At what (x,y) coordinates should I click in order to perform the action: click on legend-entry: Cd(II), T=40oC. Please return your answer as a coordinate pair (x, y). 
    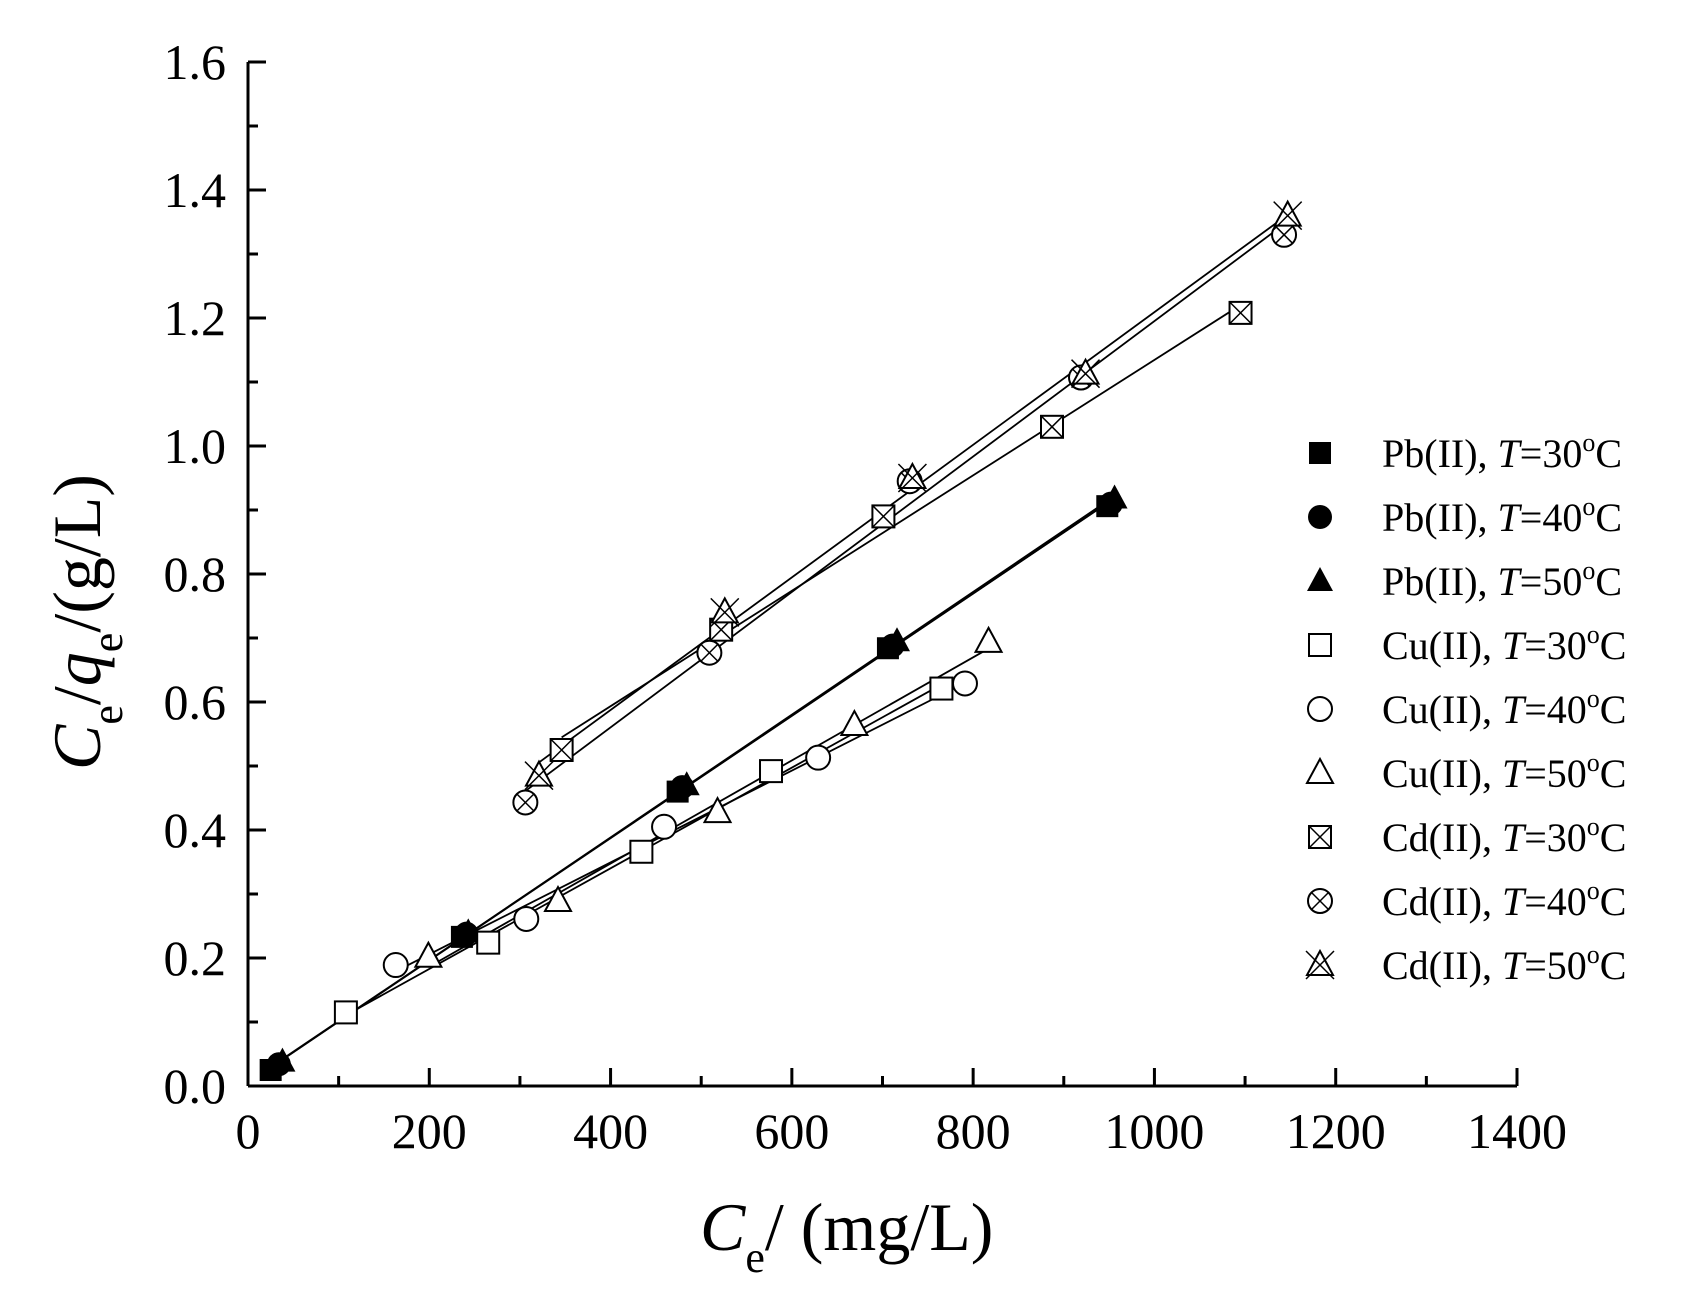
    Looking at the image, I should click on (1466, 900).